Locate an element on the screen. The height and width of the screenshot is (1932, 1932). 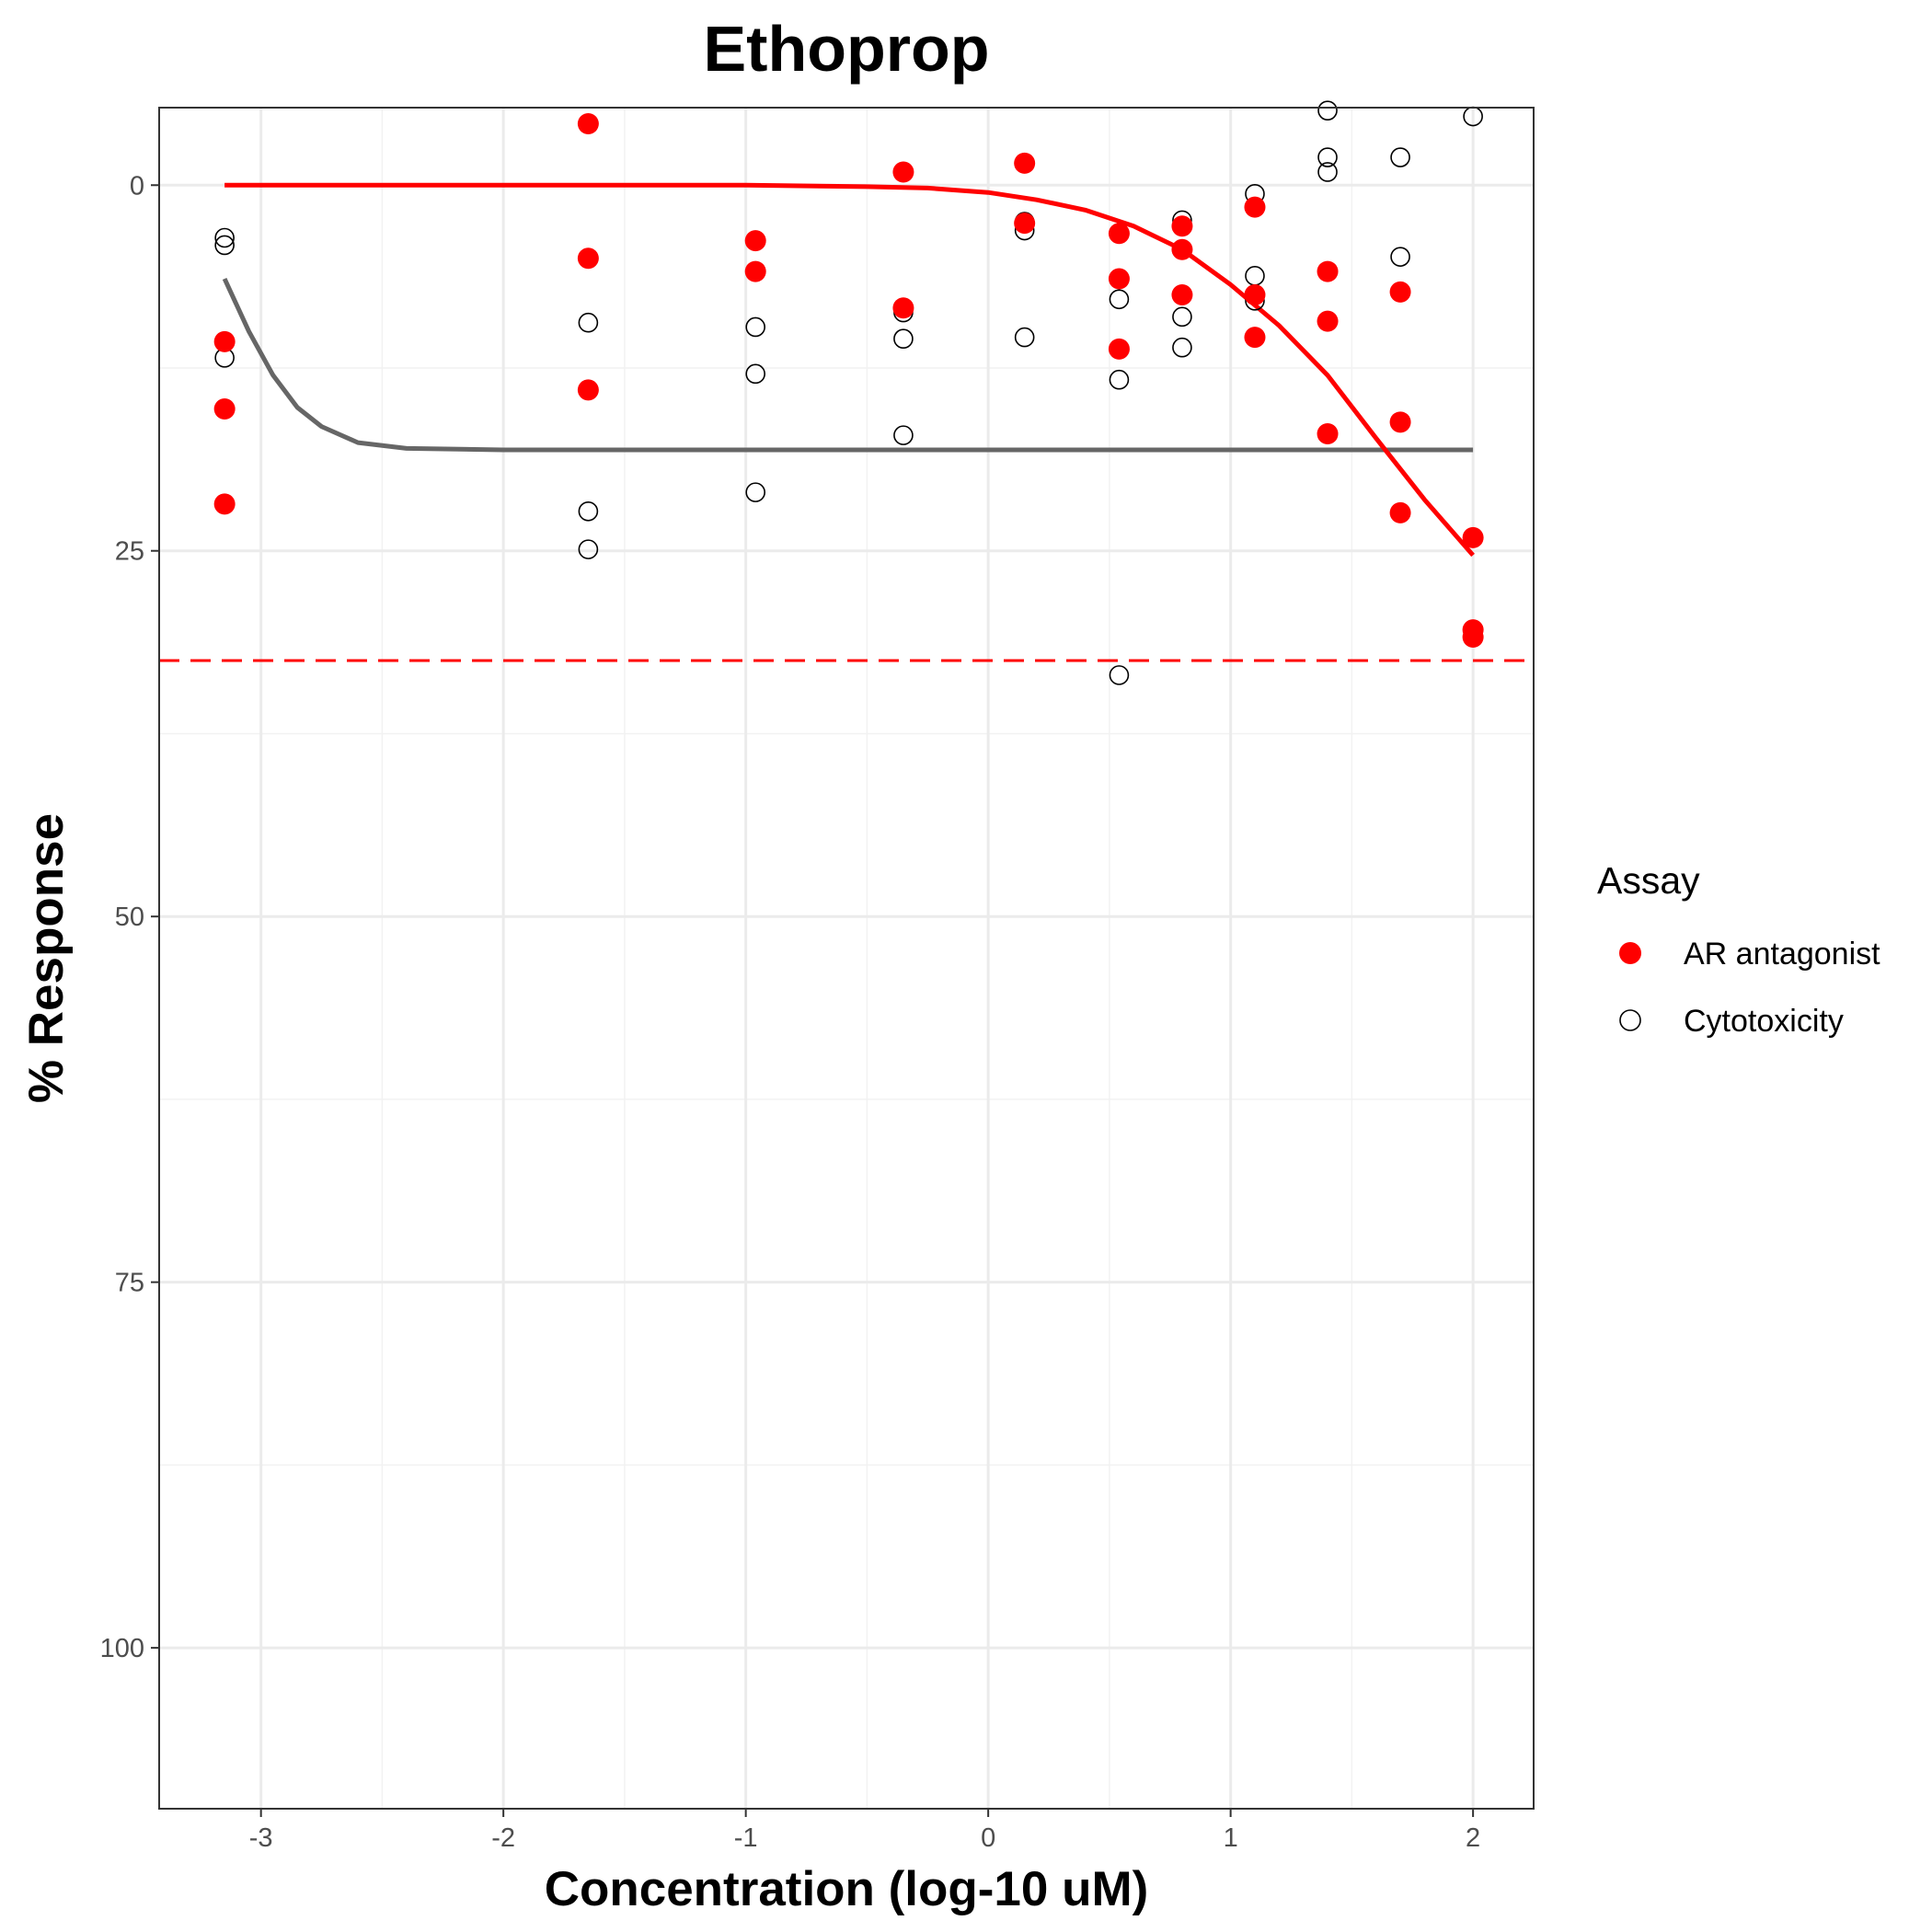
y-tick-label: 25 is located at coordinates (129, 552).